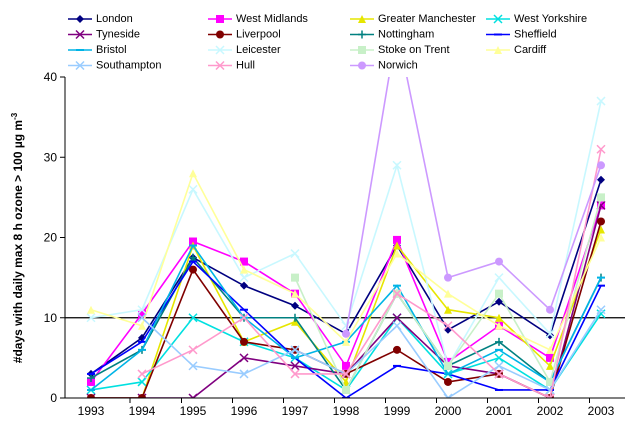  What do you see at coordinates (51, 318) in the screenshot?
I see `y-tick-label: 10` at bounding box center [51, 318].